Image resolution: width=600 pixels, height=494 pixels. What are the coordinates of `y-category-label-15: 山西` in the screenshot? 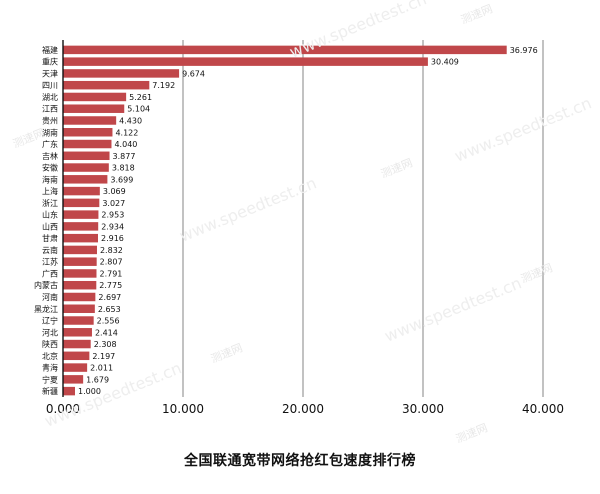 It's located at (50, 226).